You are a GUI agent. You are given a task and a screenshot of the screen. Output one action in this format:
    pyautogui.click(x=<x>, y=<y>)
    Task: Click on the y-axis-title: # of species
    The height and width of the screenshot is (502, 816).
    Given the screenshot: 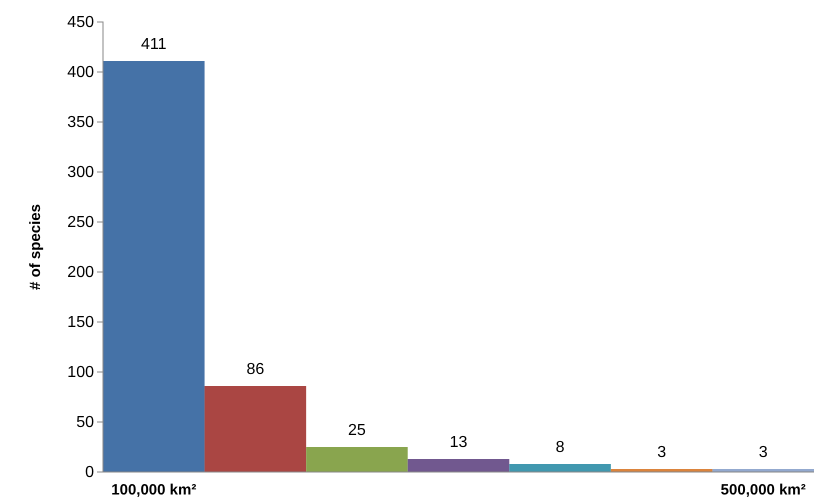 What is the action you would take?
    pyautogui.click(x=35, y=247)
    